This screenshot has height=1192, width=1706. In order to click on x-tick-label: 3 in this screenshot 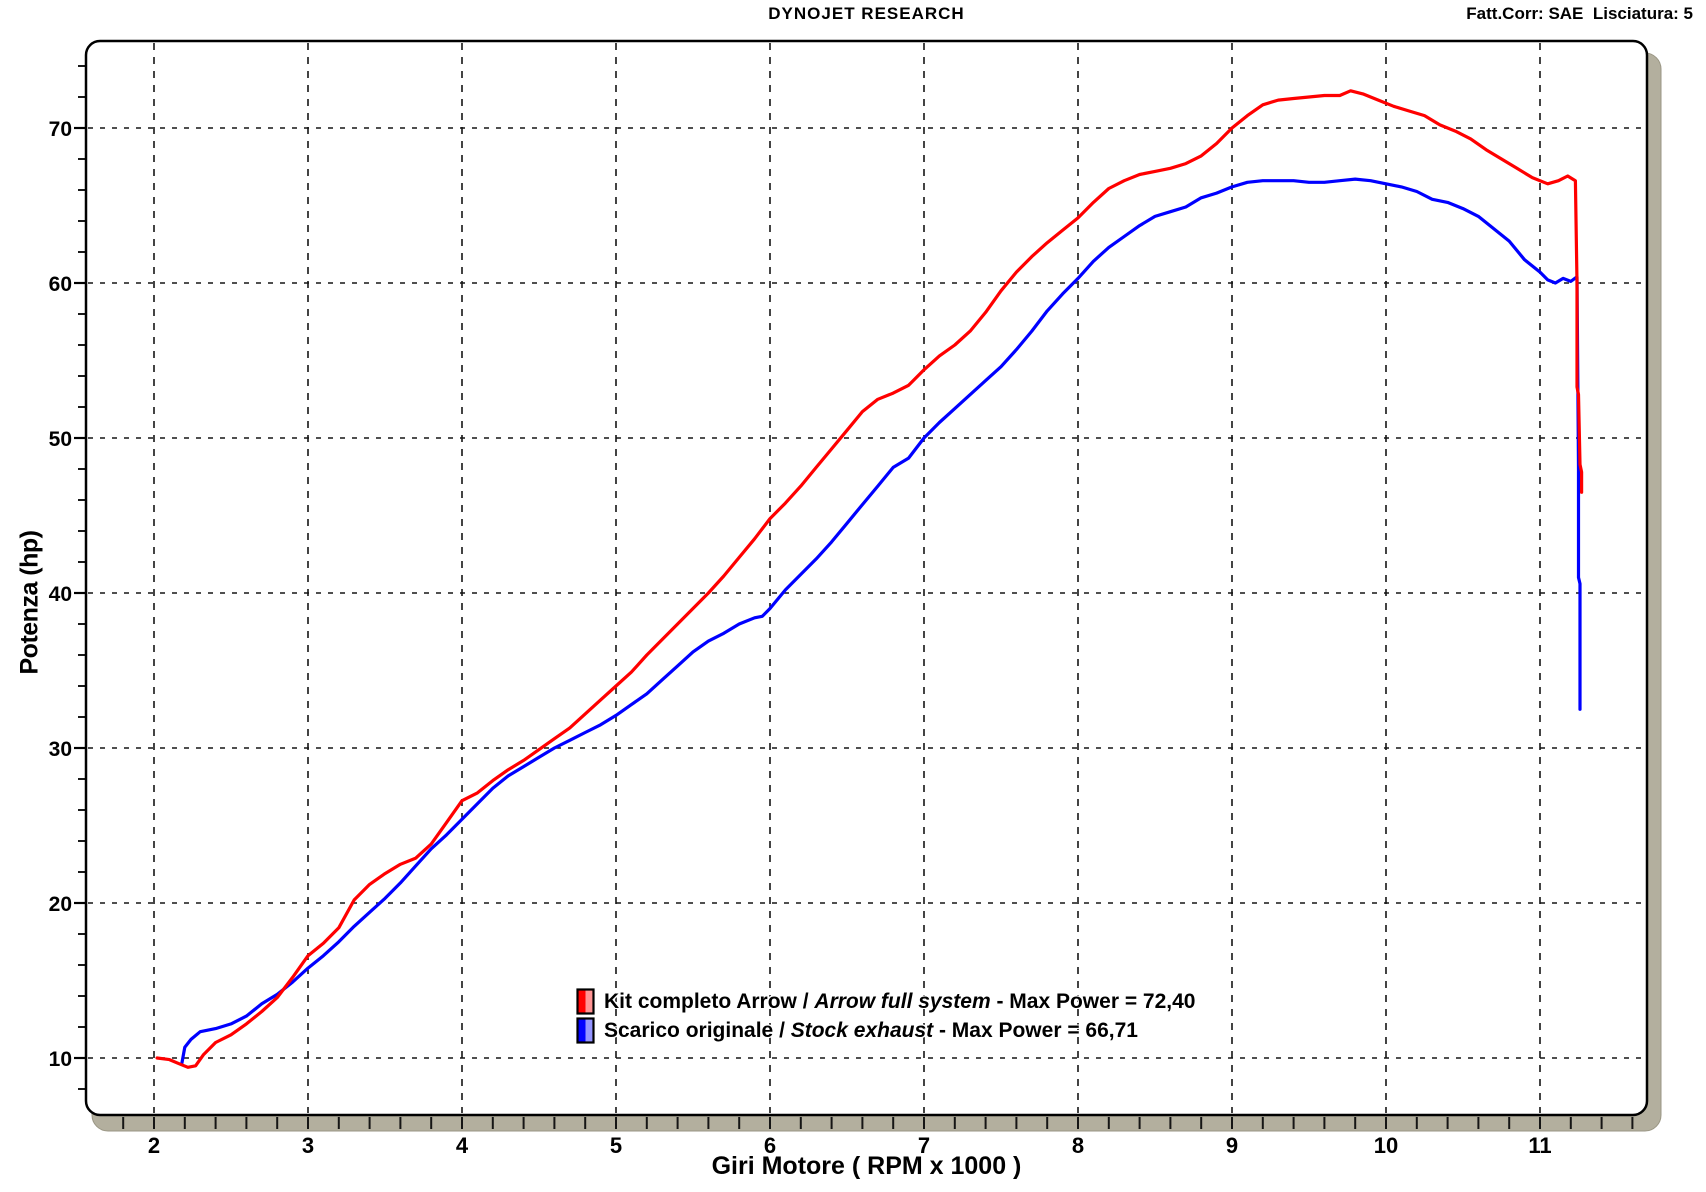, I will do `click(308, 1145)`.